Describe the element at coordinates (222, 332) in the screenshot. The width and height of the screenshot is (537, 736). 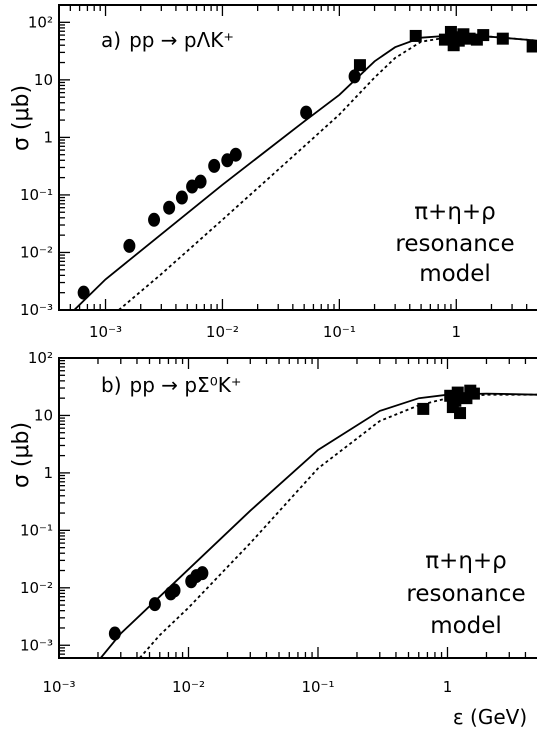
I see `panel-a-x-tick-label: 10⁻²` at that location.